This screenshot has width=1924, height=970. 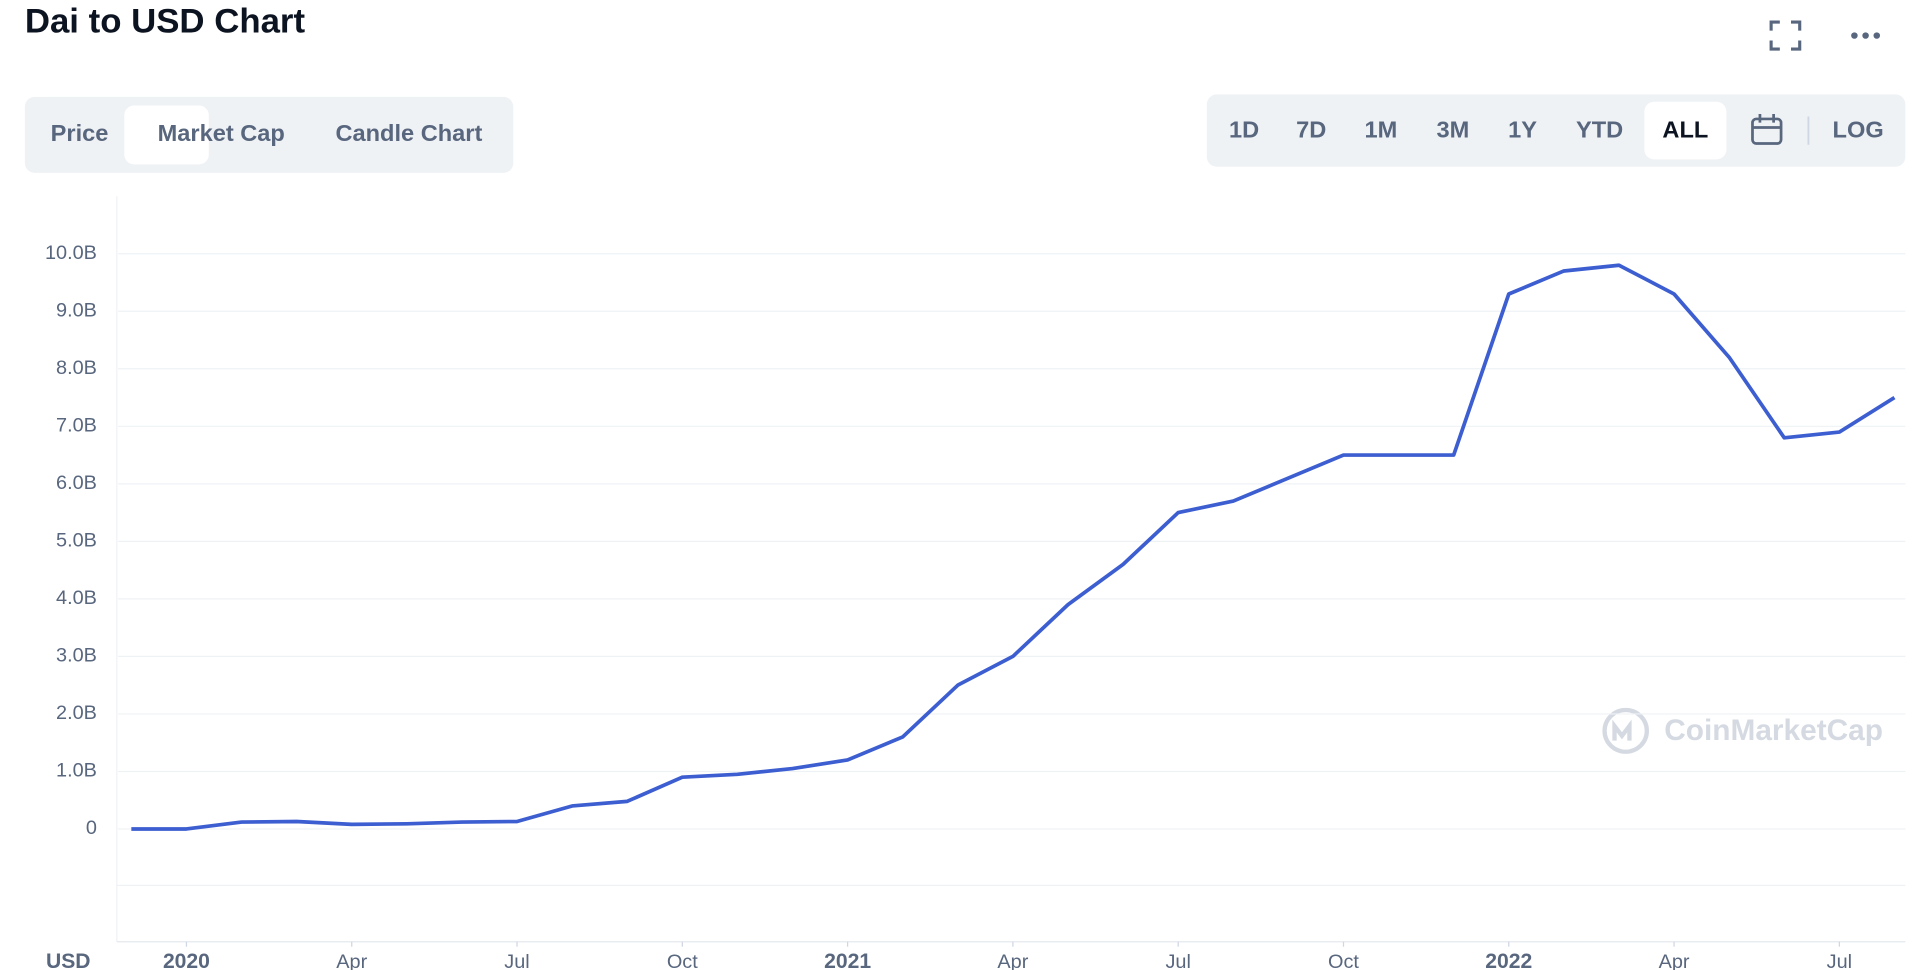 I want to click on range-button: YTD, so click(x=1599, y=130).